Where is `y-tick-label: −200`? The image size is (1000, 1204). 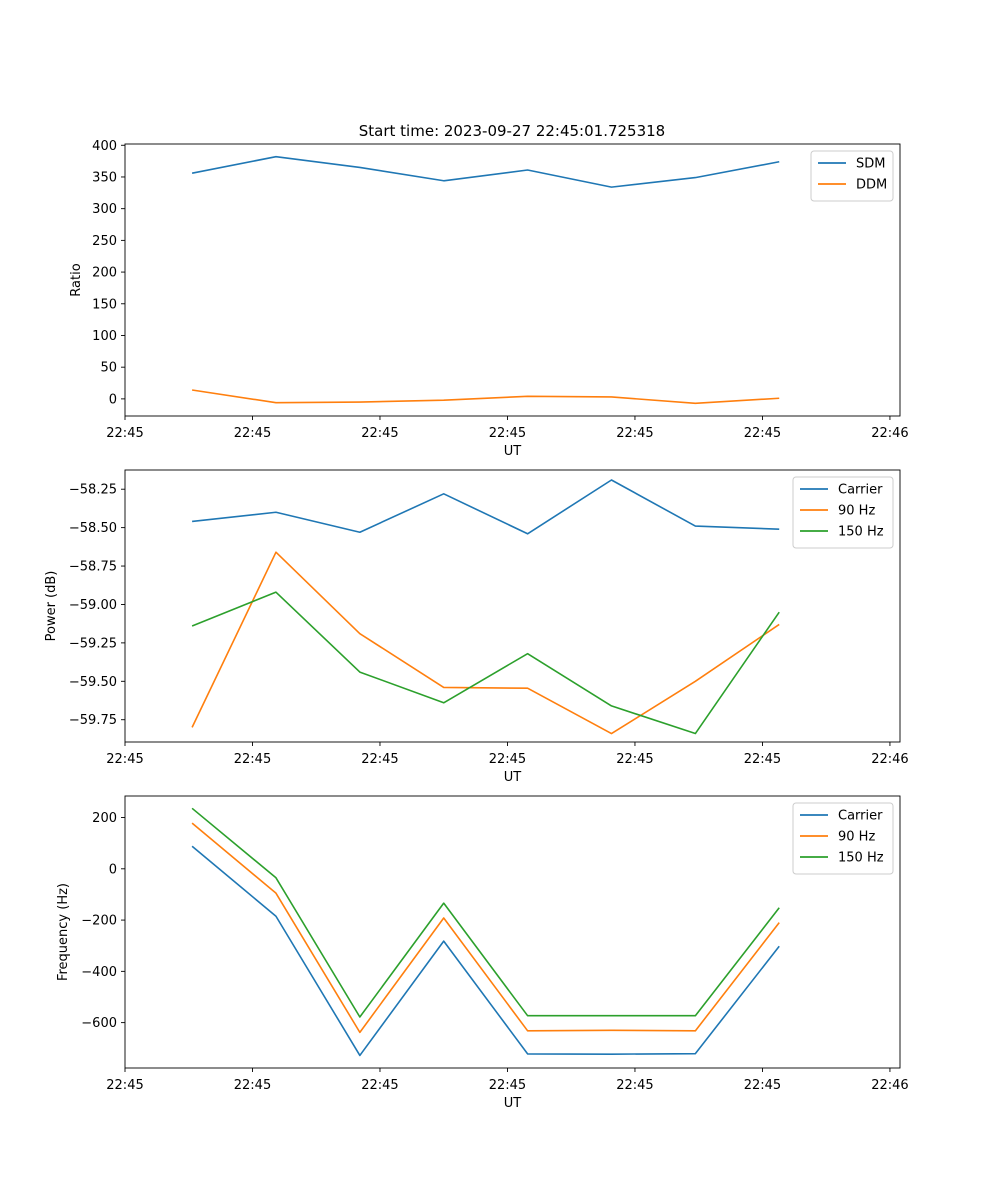 y-tick-label: −200 is located at coordinates (99, 921).